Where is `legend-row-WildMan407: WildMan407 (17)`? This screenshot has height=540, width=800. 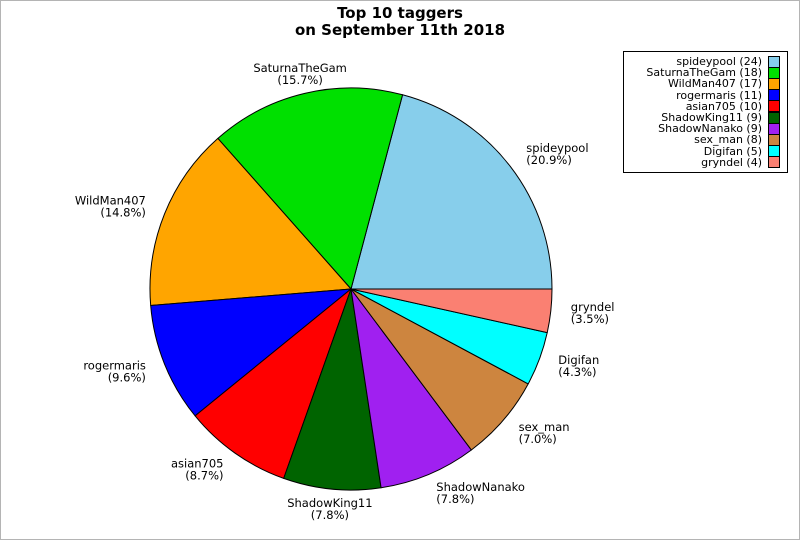
legend-row-WildMan407: WildMan407 (17) is located at coordinates (704, 84).